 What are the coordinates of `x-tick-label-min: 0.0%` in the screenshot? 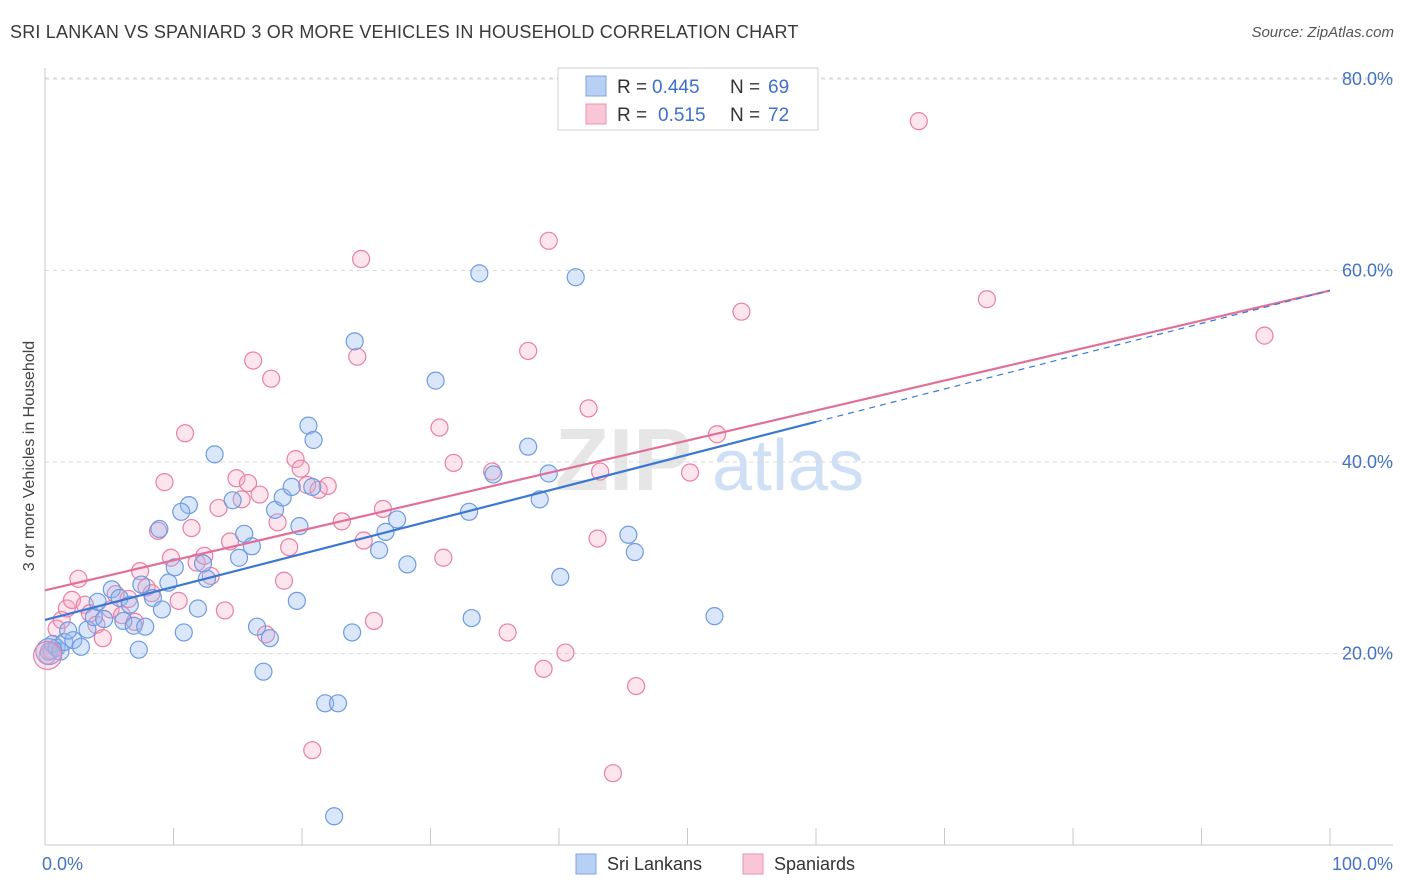 It's located at (62, 864).